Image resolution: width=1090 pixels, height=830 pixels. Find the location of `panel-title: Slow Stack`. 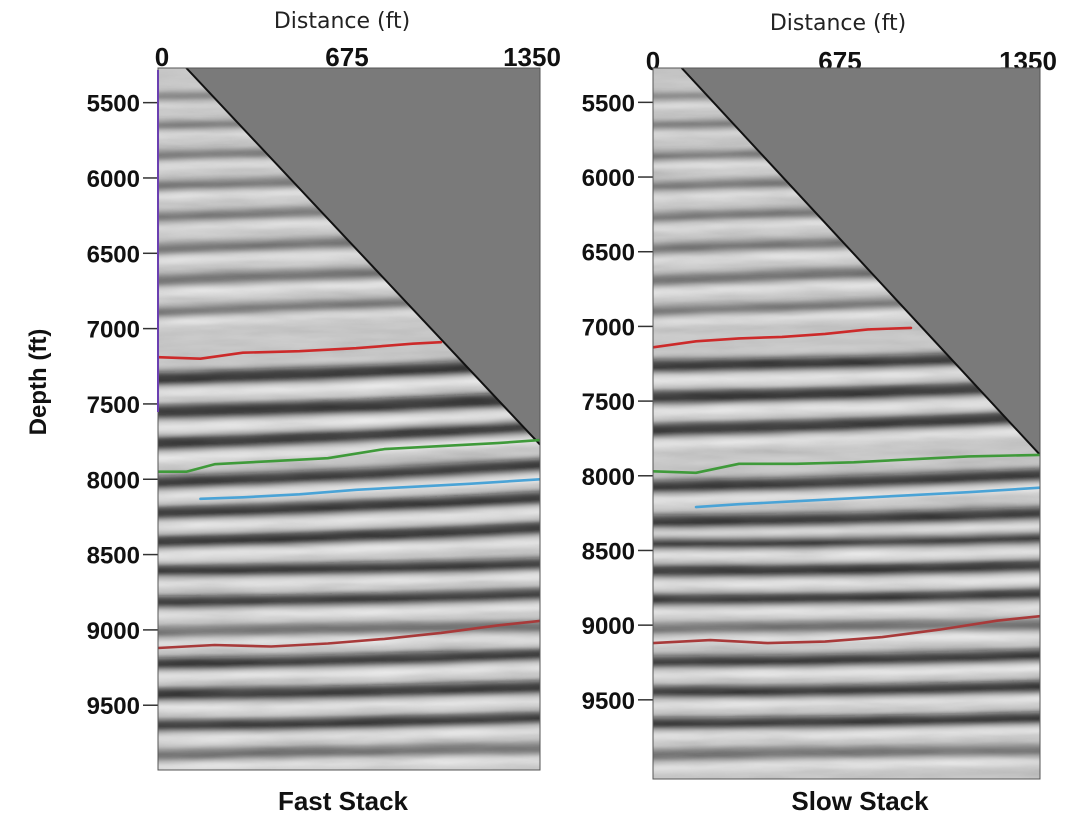

panel-title: Slow Stack is located at coordinates (860, 801).